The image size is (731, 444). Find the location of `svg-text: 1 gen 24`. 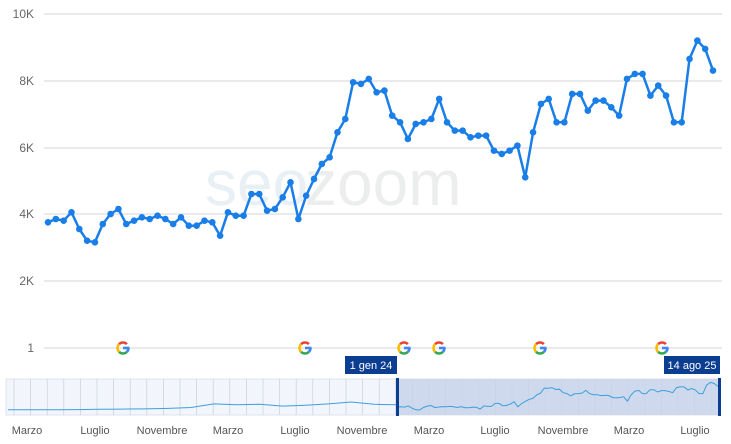

svg-text: 1 gen 24 is located at coordinates (371, 366).